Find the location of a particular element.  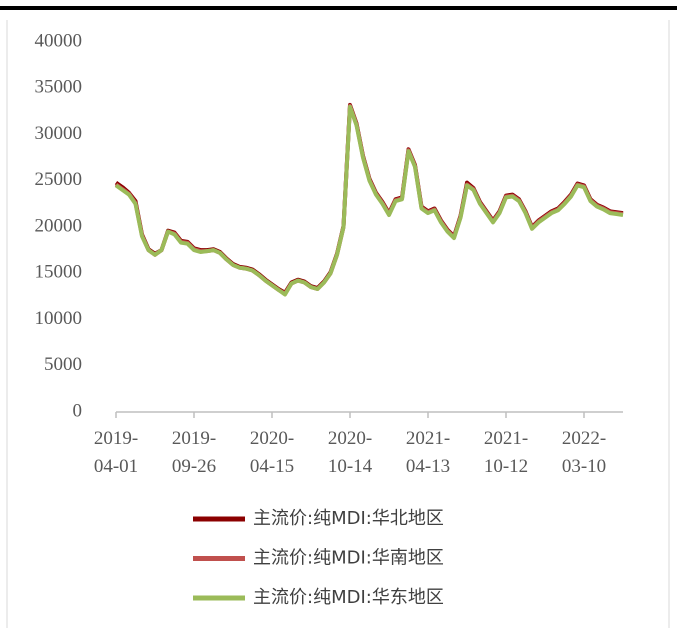

y-tick-label: 35000 is located at coordinates (59, 87).